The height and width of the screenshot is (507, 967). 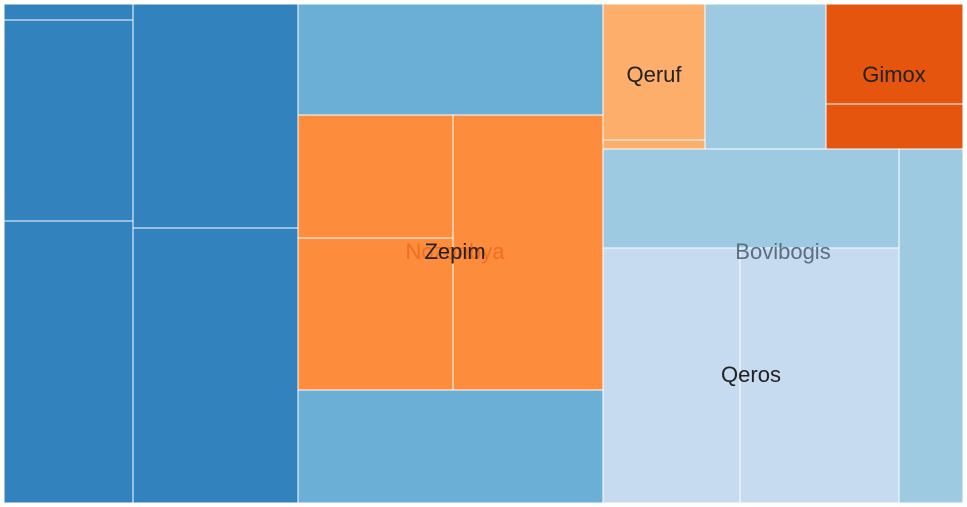 What do you see at coordinates (894, 74) in the screenshot?
I see `label-gimox: Gimox` at bounding box center [894, 74].